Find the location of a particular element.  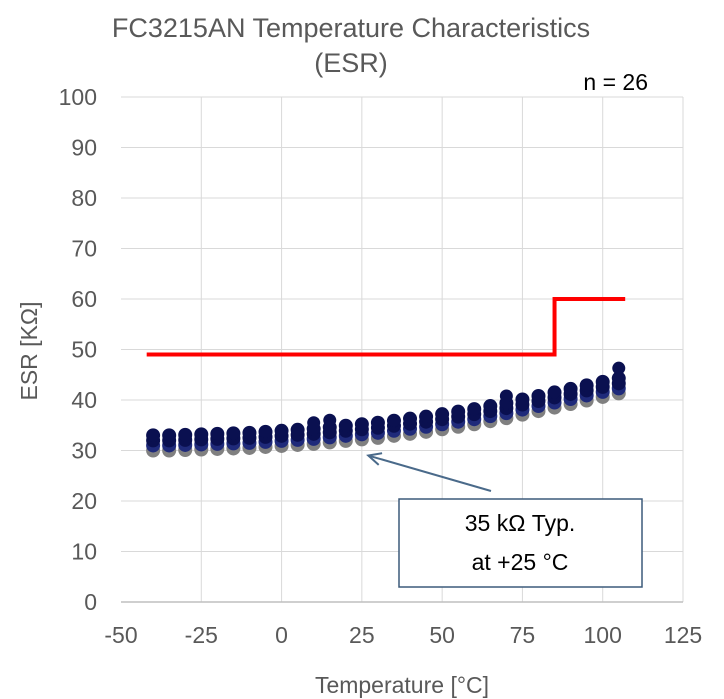

y-tick-label: 60 is located at coordinates (84, 299).